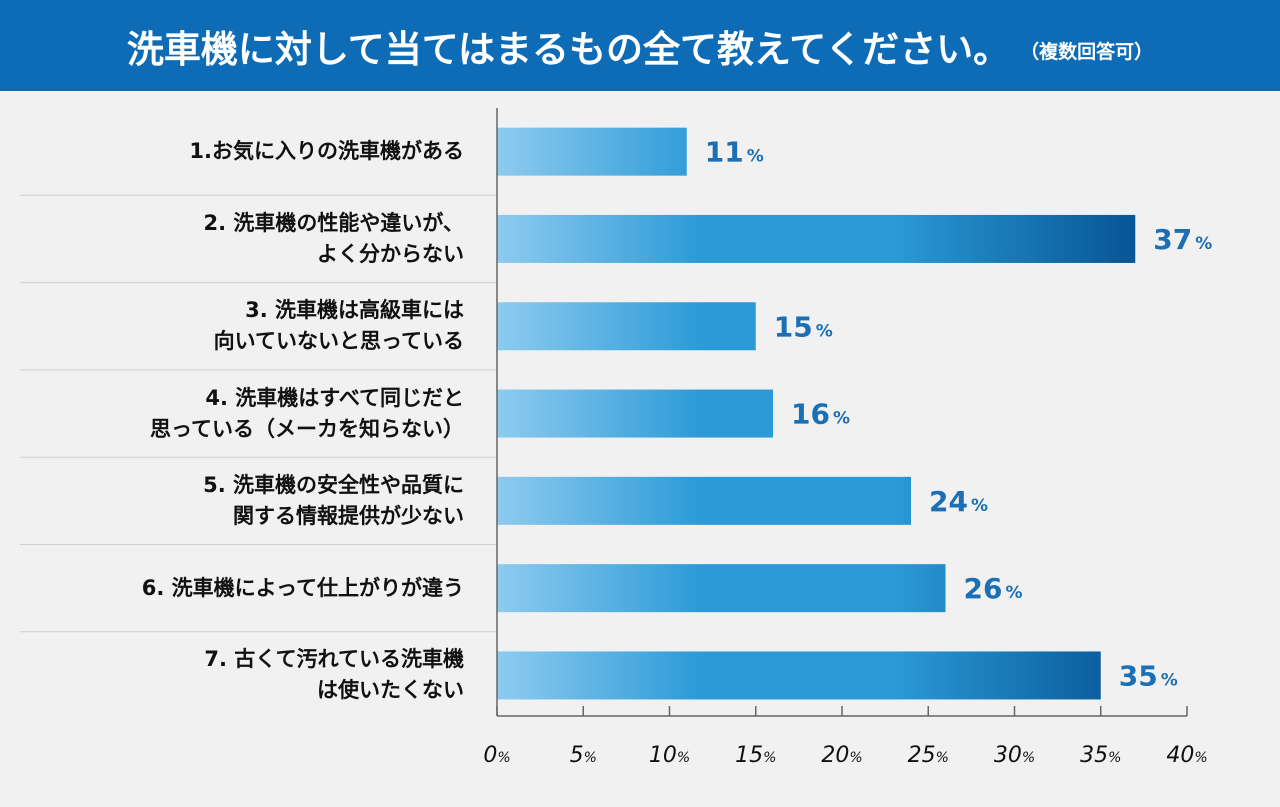 This screenshot has height=807, width=1280. I want to click on x-tick-label: 30%, so click(1014, 755).